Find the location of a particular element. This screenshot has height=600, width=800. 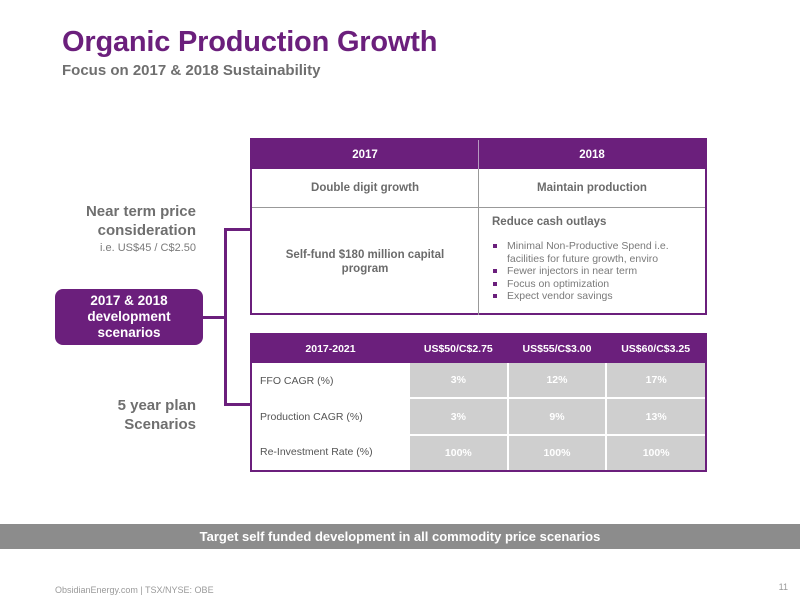

five-year-line-2: Scenarios is located at coordinates (160, 424).